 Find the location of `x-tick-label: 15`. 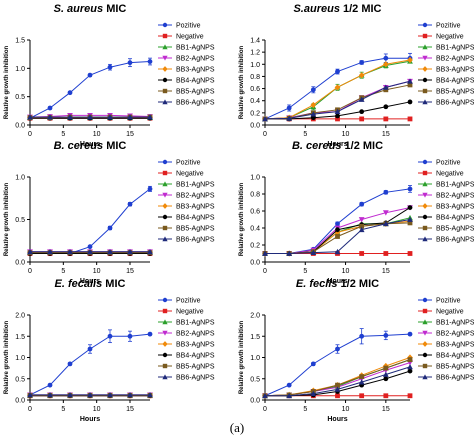

x-tick-label: 15 is located at coordinates (130, 134).